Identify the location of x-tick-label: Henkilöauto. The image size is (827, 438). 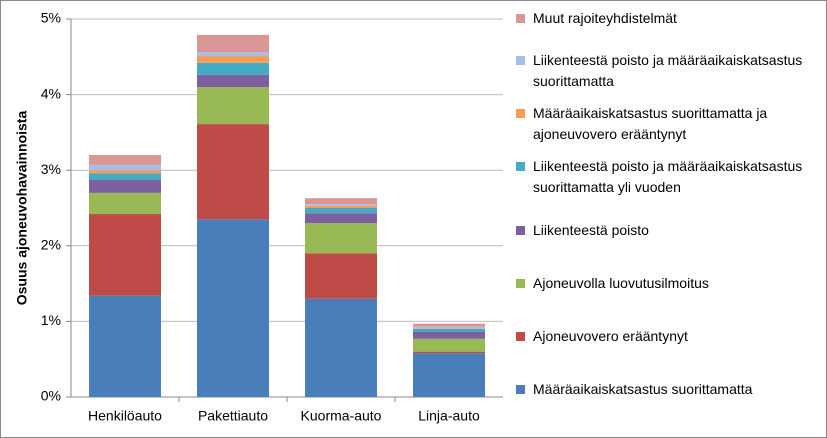
(125, 416).